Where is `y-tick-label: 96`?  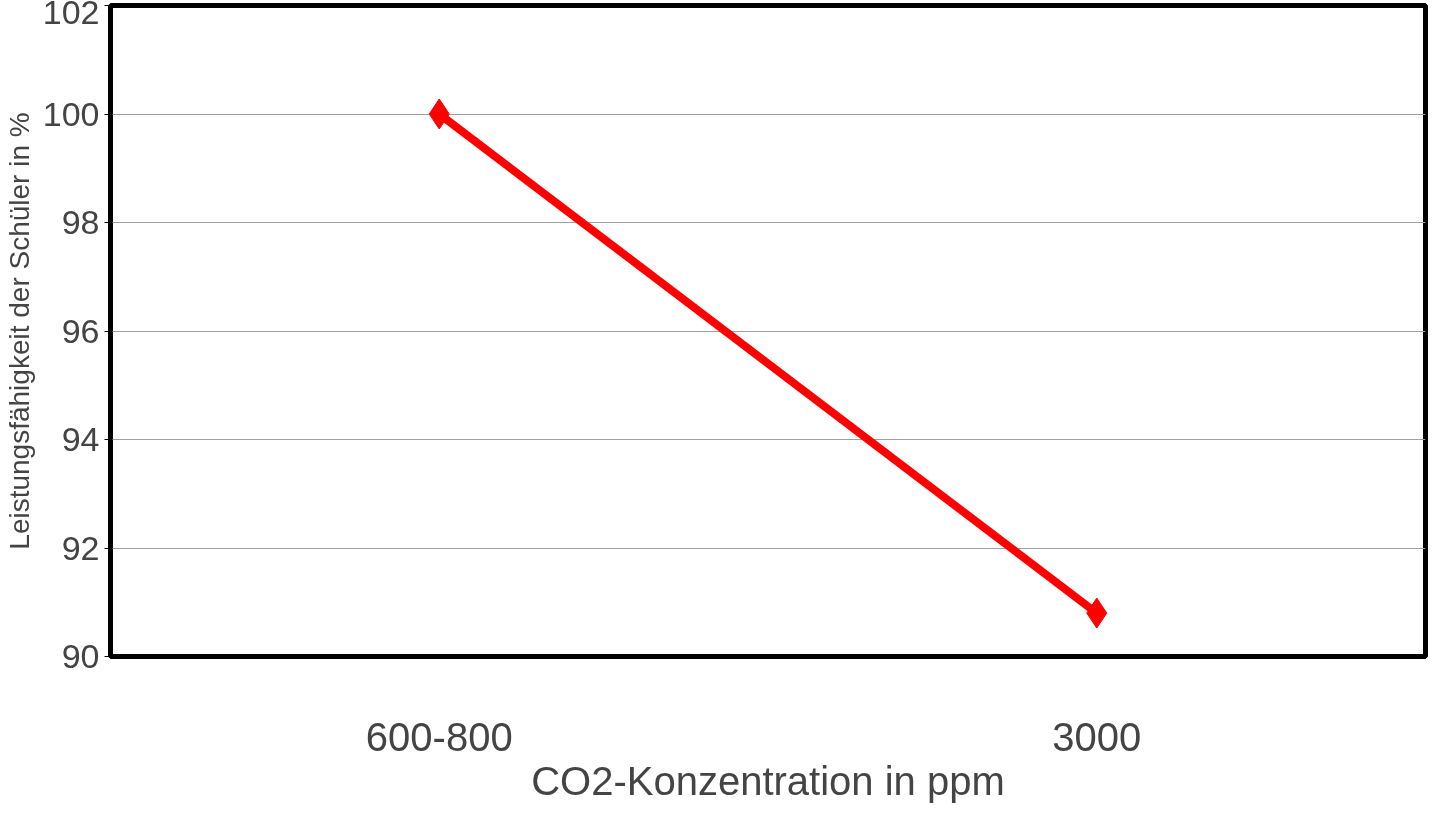
y-tick-label: 96 is located at coordinates (80, 330).